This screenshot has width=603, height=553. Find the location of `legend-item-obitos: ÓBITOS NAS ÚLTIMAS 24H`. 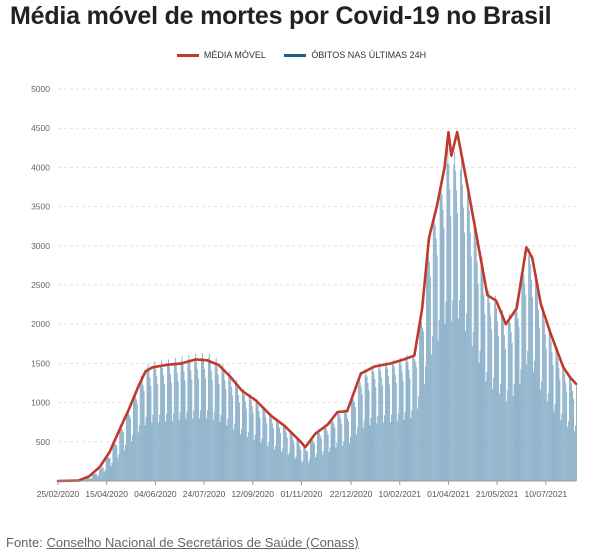

legend-item-obitos: ÓBITOS NAS ÚLTIMAS 24H is located at coordinates (355, 55).